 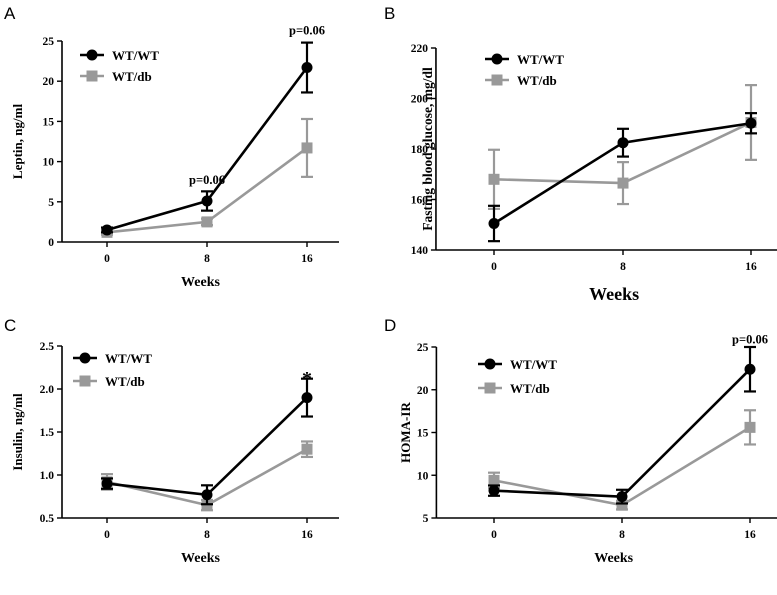 I want to click on series-line, so click(x=207, y=446).